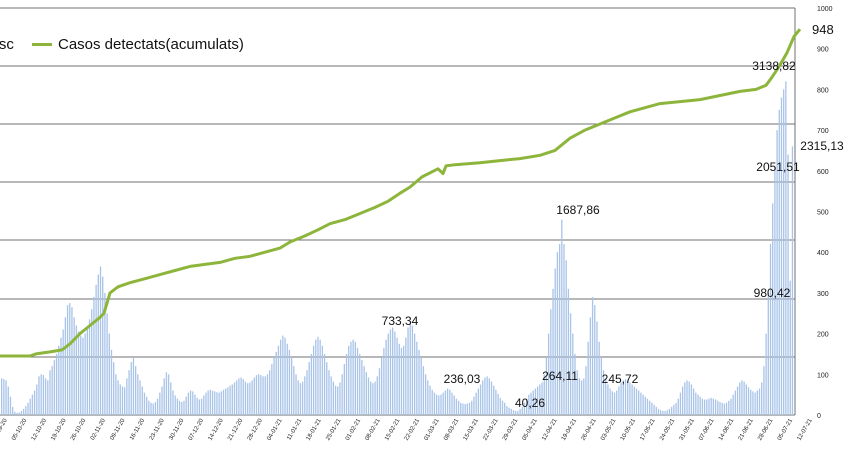 The height and width of the screenshot is (475, 844). Describe the element at coordinates (275, 429) in the screenshot. I see `x-tick-label: 04-01-21` at that location.